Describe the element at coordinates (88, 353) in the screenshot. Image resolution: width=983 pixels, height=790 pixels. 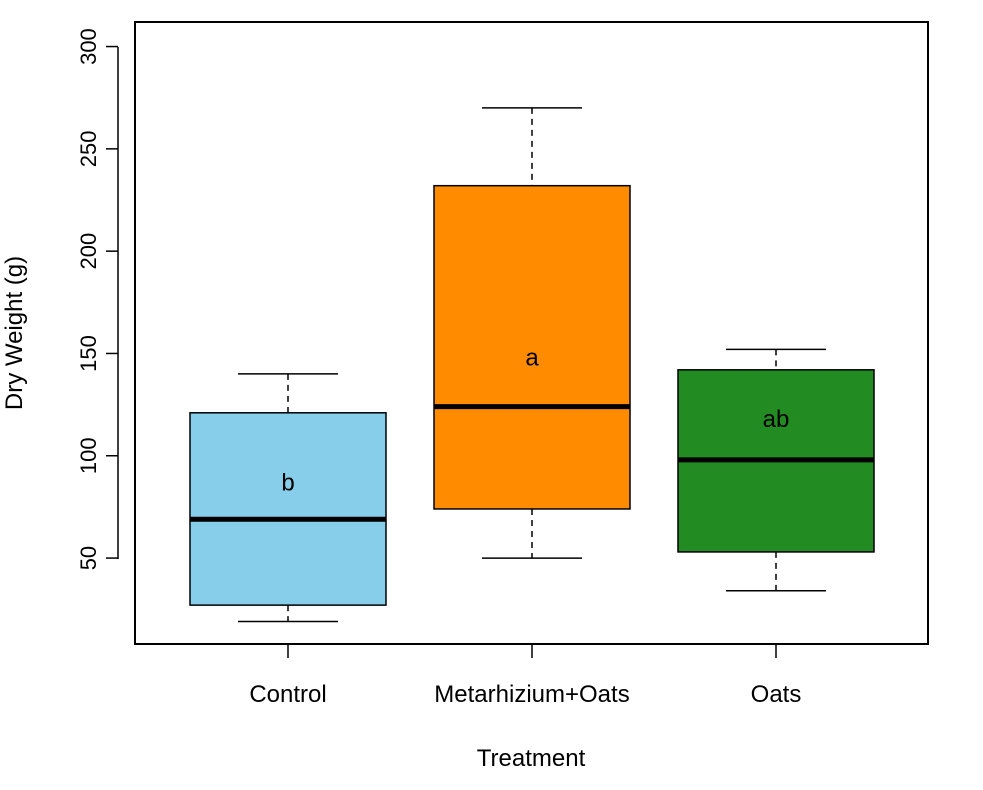
I see `y-tick-label-150: 150` at that location.